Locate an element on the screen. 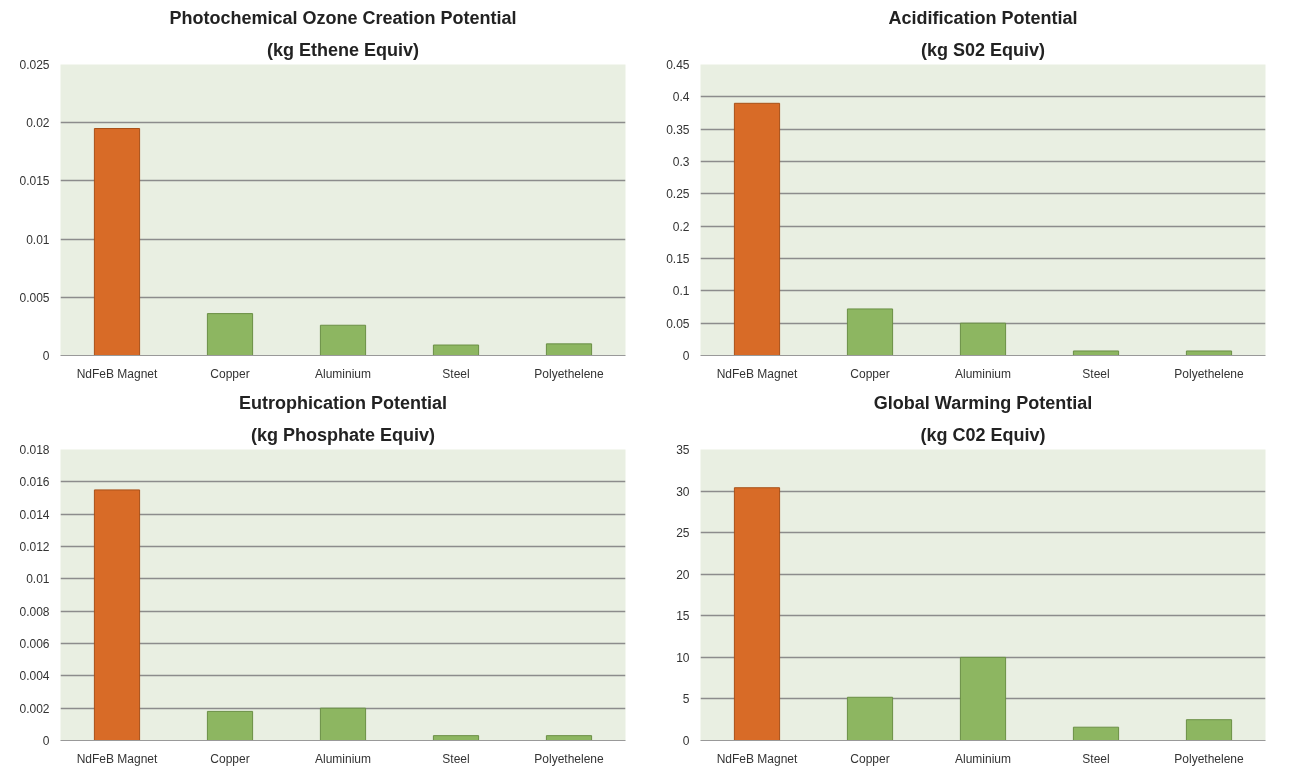 The image size is (1293, 778). y-tick-label: 0.45 is located at coordinates (678, 65).